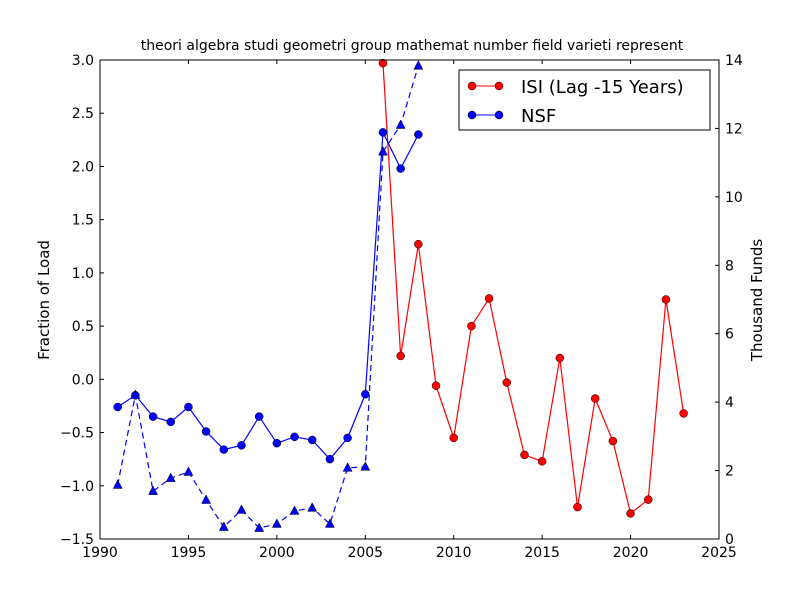  I want to click on y2-tick-label: 10, so click(734, 198).